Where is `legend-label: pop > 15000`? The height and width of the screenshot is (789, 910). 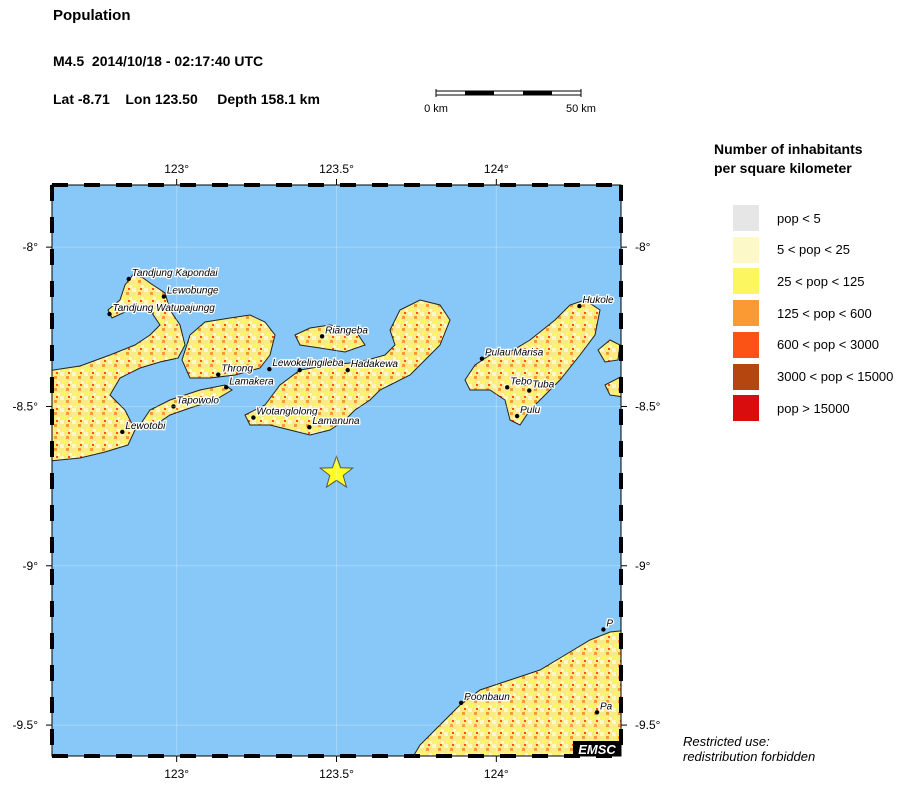
legend-label: pop > 15000 is located at coordinates (813, 408).